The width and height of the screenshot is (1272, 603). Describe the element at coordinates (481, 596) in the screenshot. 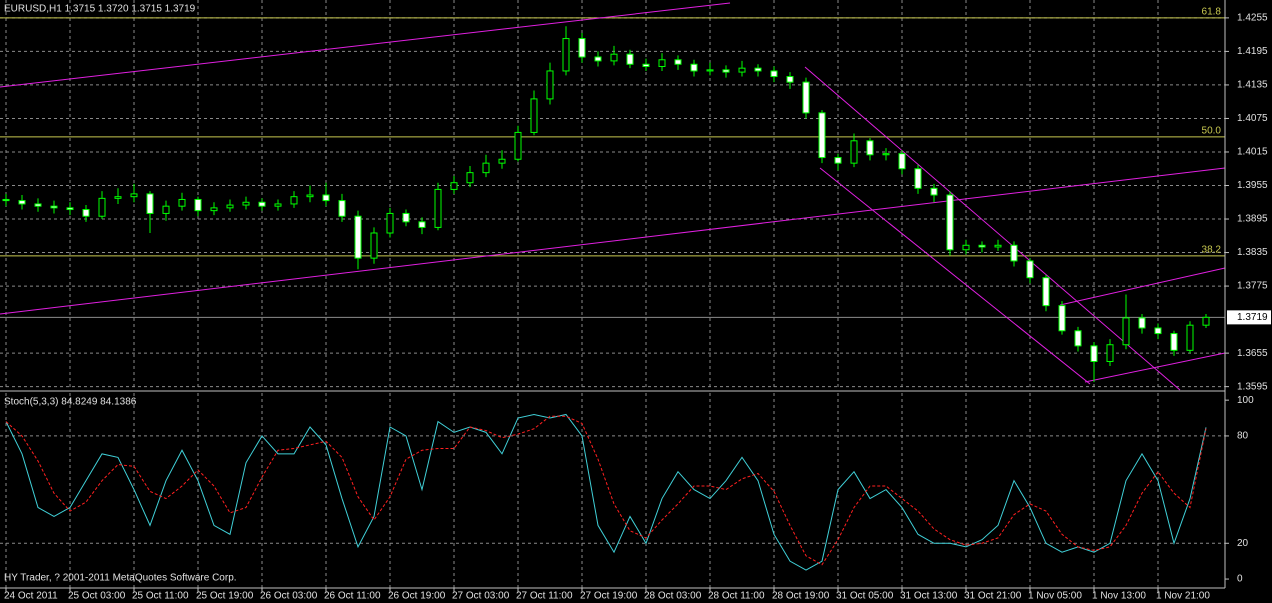

I see `x-tick-label: 27 Oct 03:00` at that location.